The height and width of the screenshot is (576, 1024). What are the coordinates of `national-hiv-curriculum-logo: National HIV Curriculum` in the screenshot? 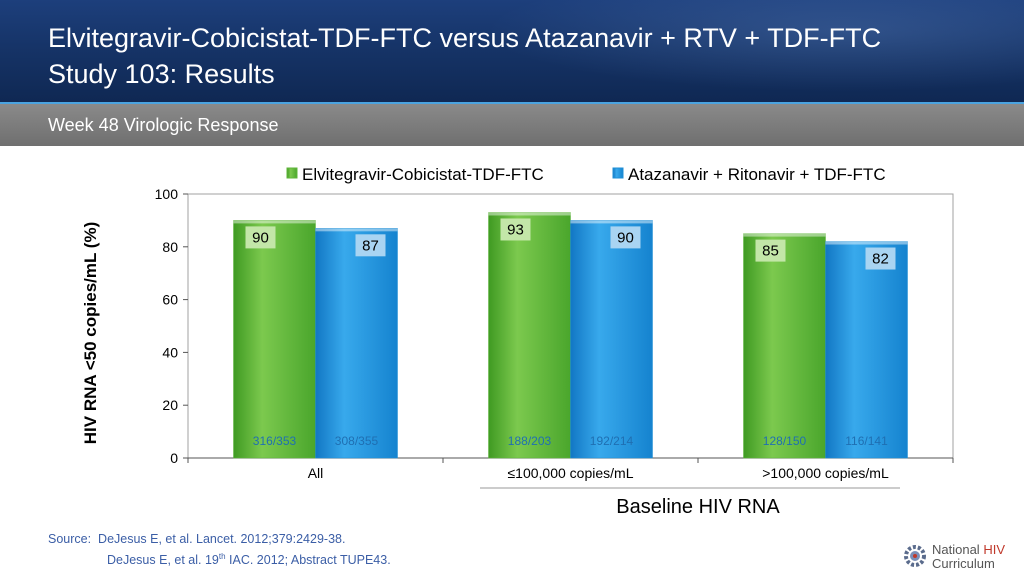 It's located at (961, 556).